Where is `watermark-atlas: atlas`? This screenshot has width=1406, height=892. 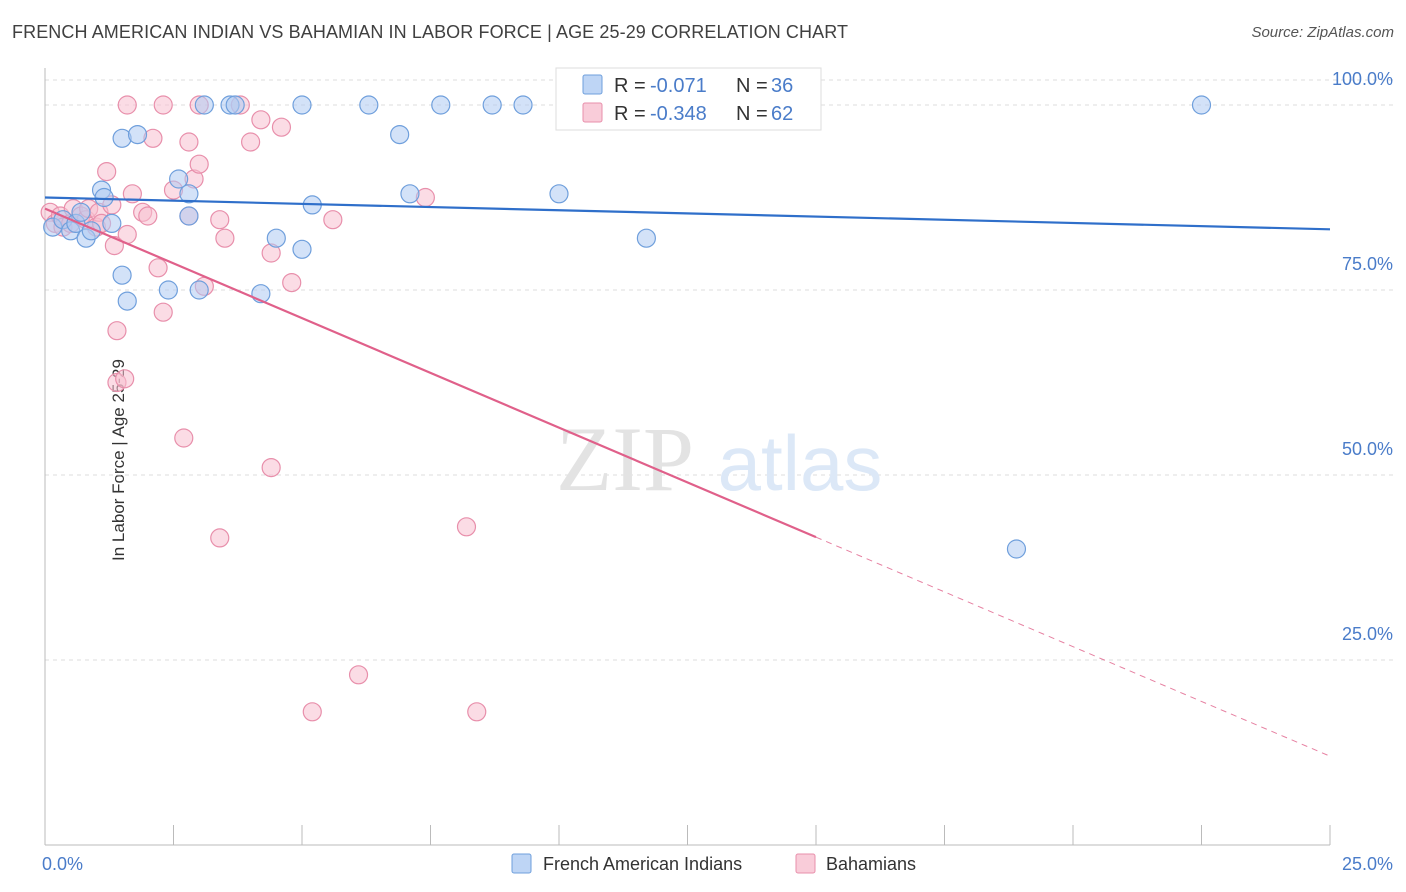
watermark-atlas: atlas is located at coordinates (800, 463).